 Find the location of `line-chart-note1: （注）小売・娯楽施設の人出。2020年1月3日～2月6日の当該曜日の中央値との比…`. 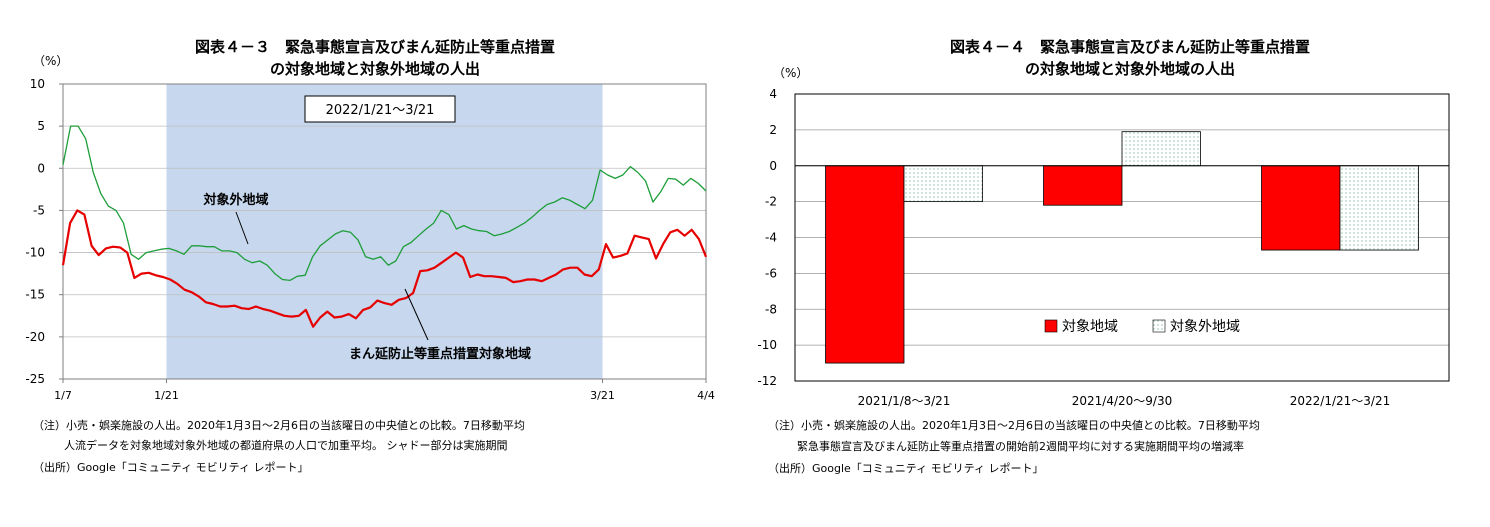

line-chart-note1: （注）小売・娯楽施設の人出。2020年1月3日～2月6日の当該曜日の中央値との比… is located at coordinates (279, 425).